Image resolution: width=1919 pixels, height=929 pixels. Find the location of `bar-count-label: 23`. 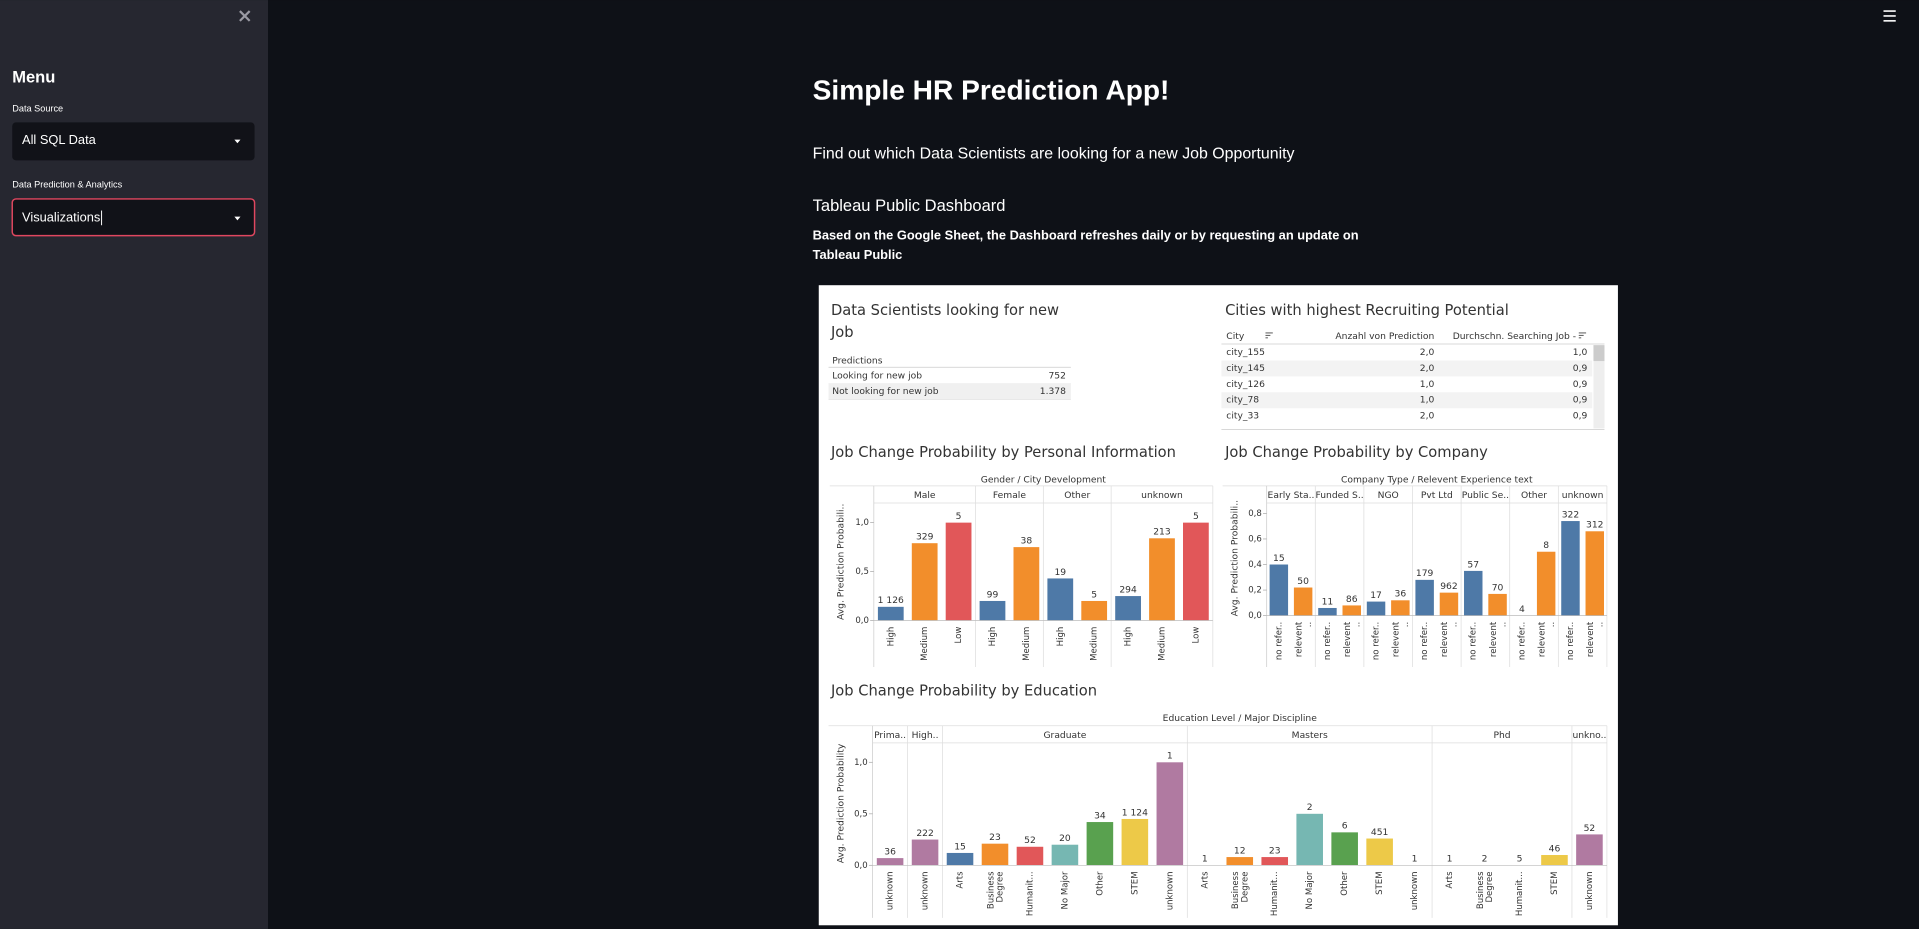

bar-count-label: 23 is located at coordinates (995, 837).